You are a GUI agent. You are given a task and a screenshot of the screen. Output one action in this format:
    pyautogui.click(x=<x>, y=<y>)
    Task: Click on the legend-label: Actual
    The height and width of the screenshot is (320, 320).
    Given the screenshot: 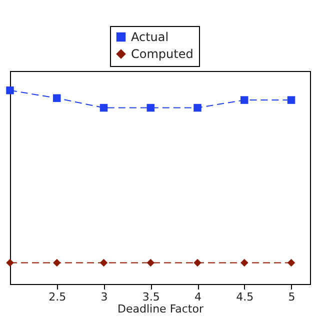 What is the action you would take?
    pyautogui.click(x=150, y=37)
    